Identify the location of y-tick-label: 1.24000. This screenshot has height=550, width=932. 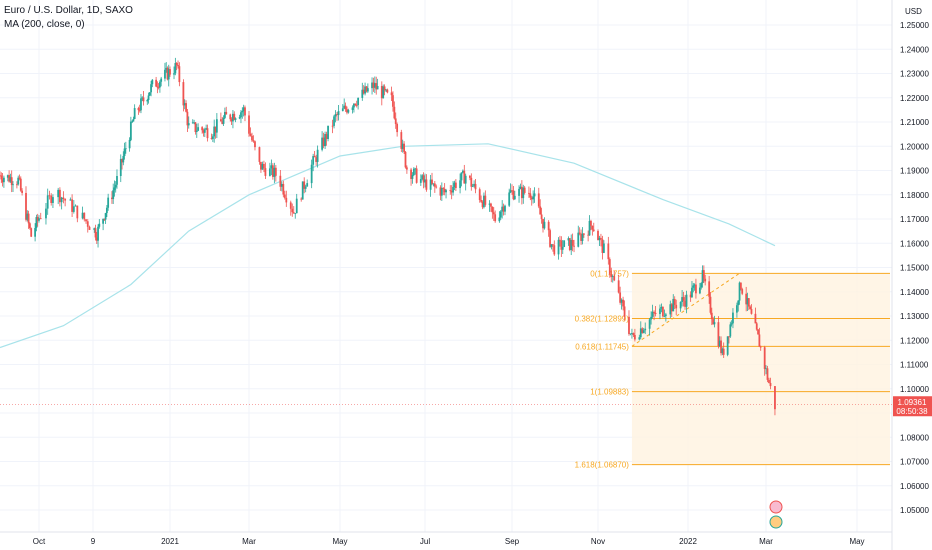
(914, 49).